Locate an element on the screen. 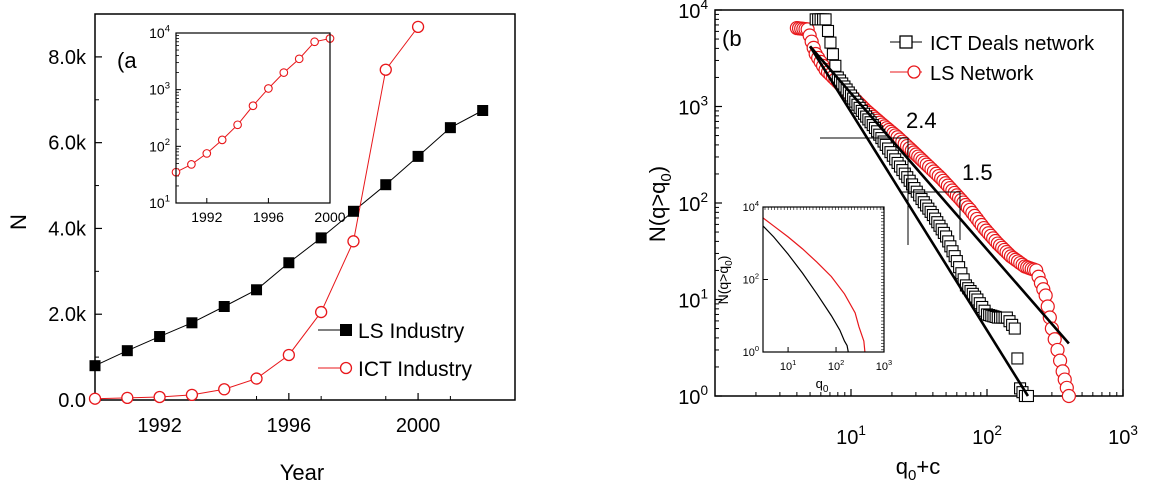  inset-a-point-1996 is located at coordinates (268, 88).